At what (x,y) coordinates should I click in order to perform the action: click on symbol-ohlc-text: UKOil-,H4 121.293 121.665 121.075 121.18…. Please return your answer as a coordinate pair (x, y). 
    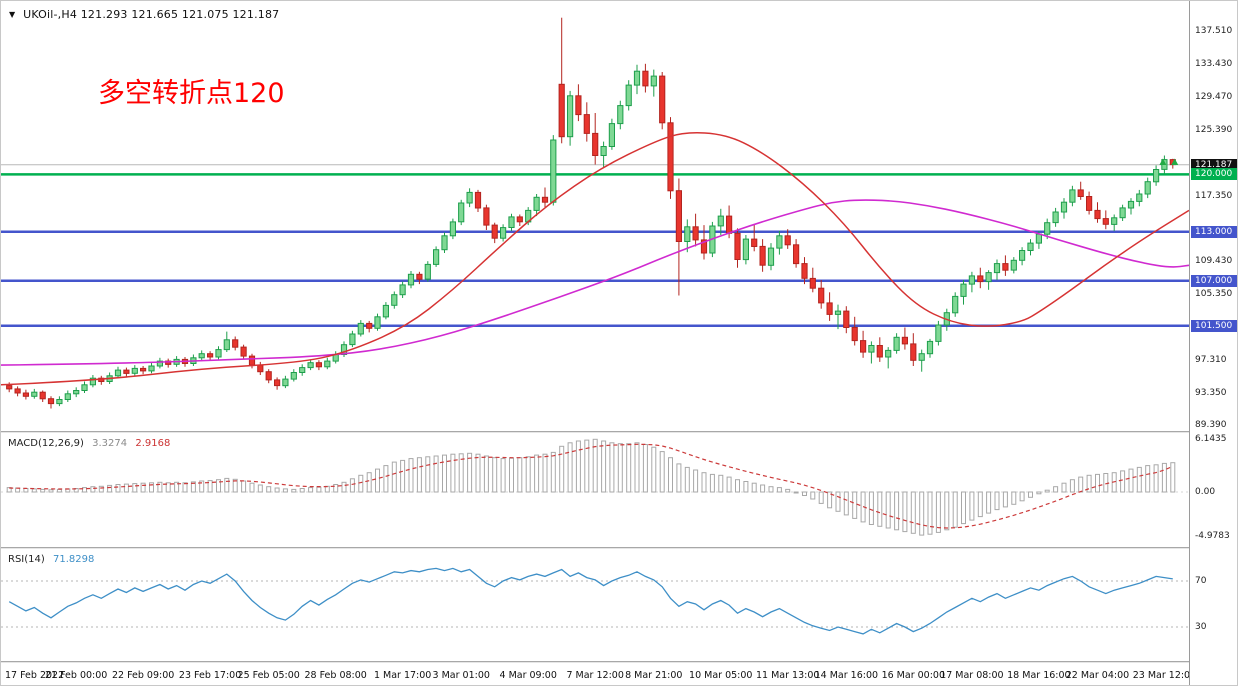
    Looking at the image, I should click on (151, 14).